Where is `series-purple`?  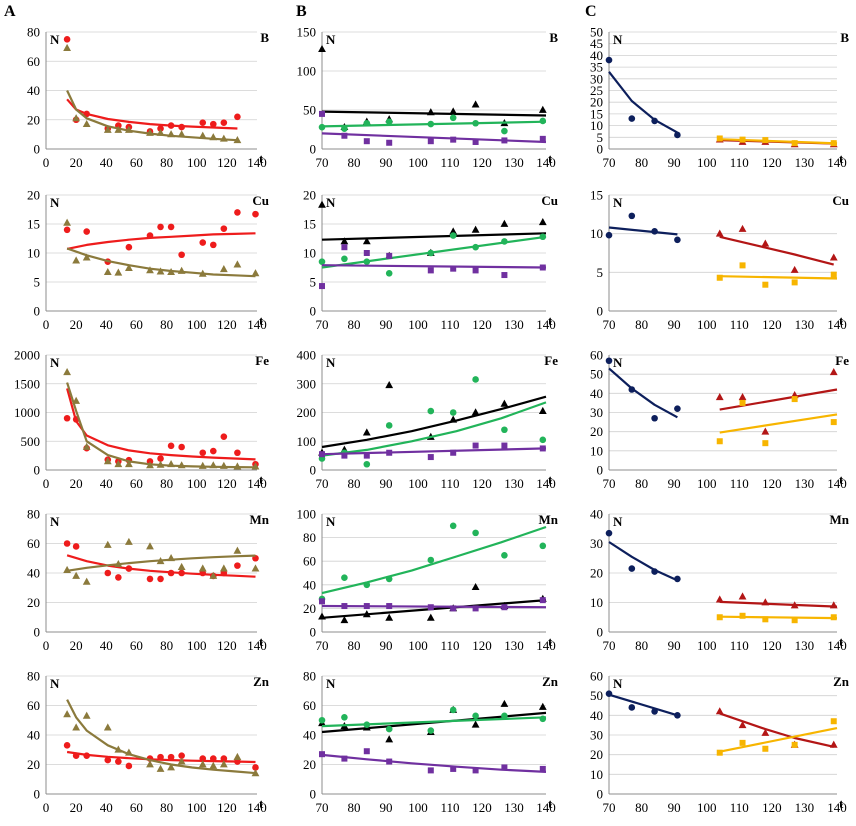
series-purple is located at coordinates (433, 761).